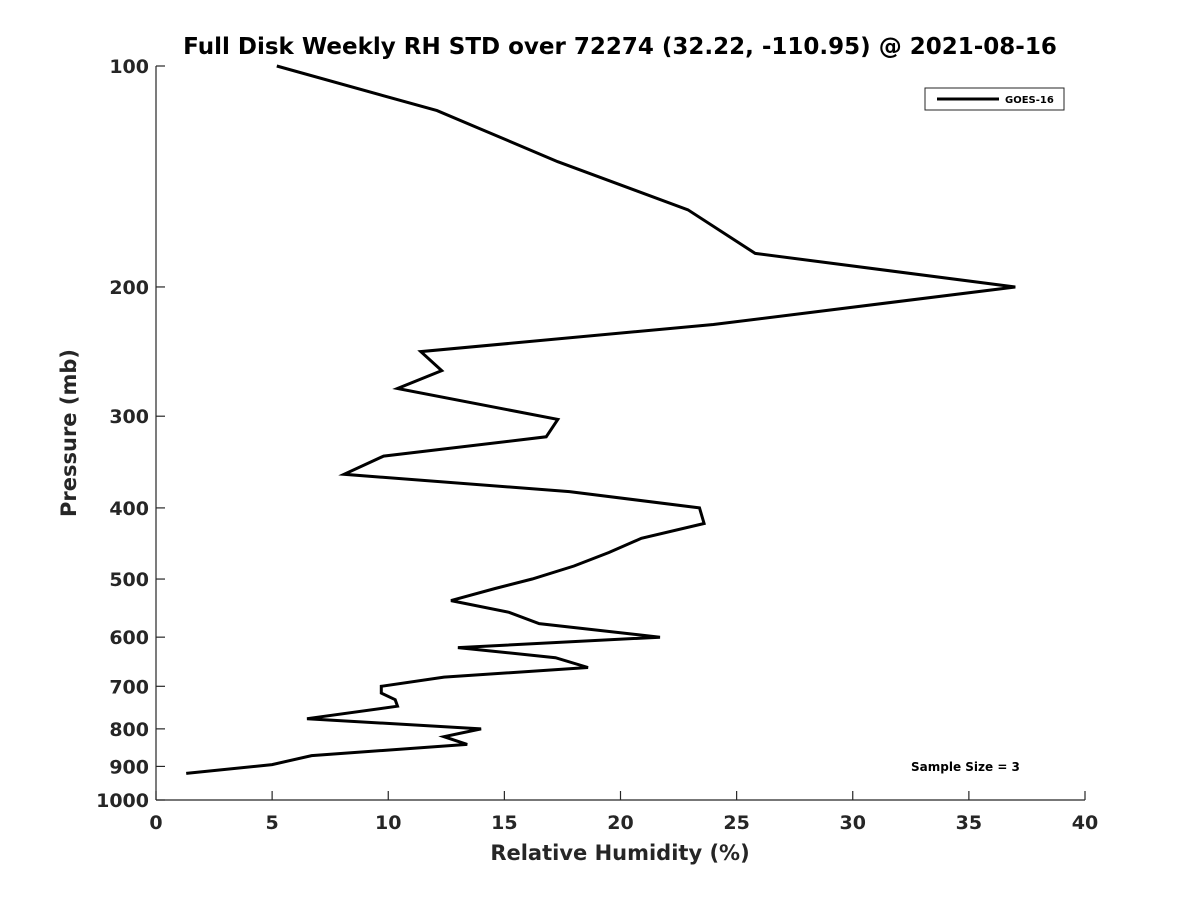 Image resolution: width=1200 pixels, height=900 pixels. What do you see at coordinates (122, 801) in the screenshot?
I see `y-tick-label: 1000` at bounding box center [122, 801].